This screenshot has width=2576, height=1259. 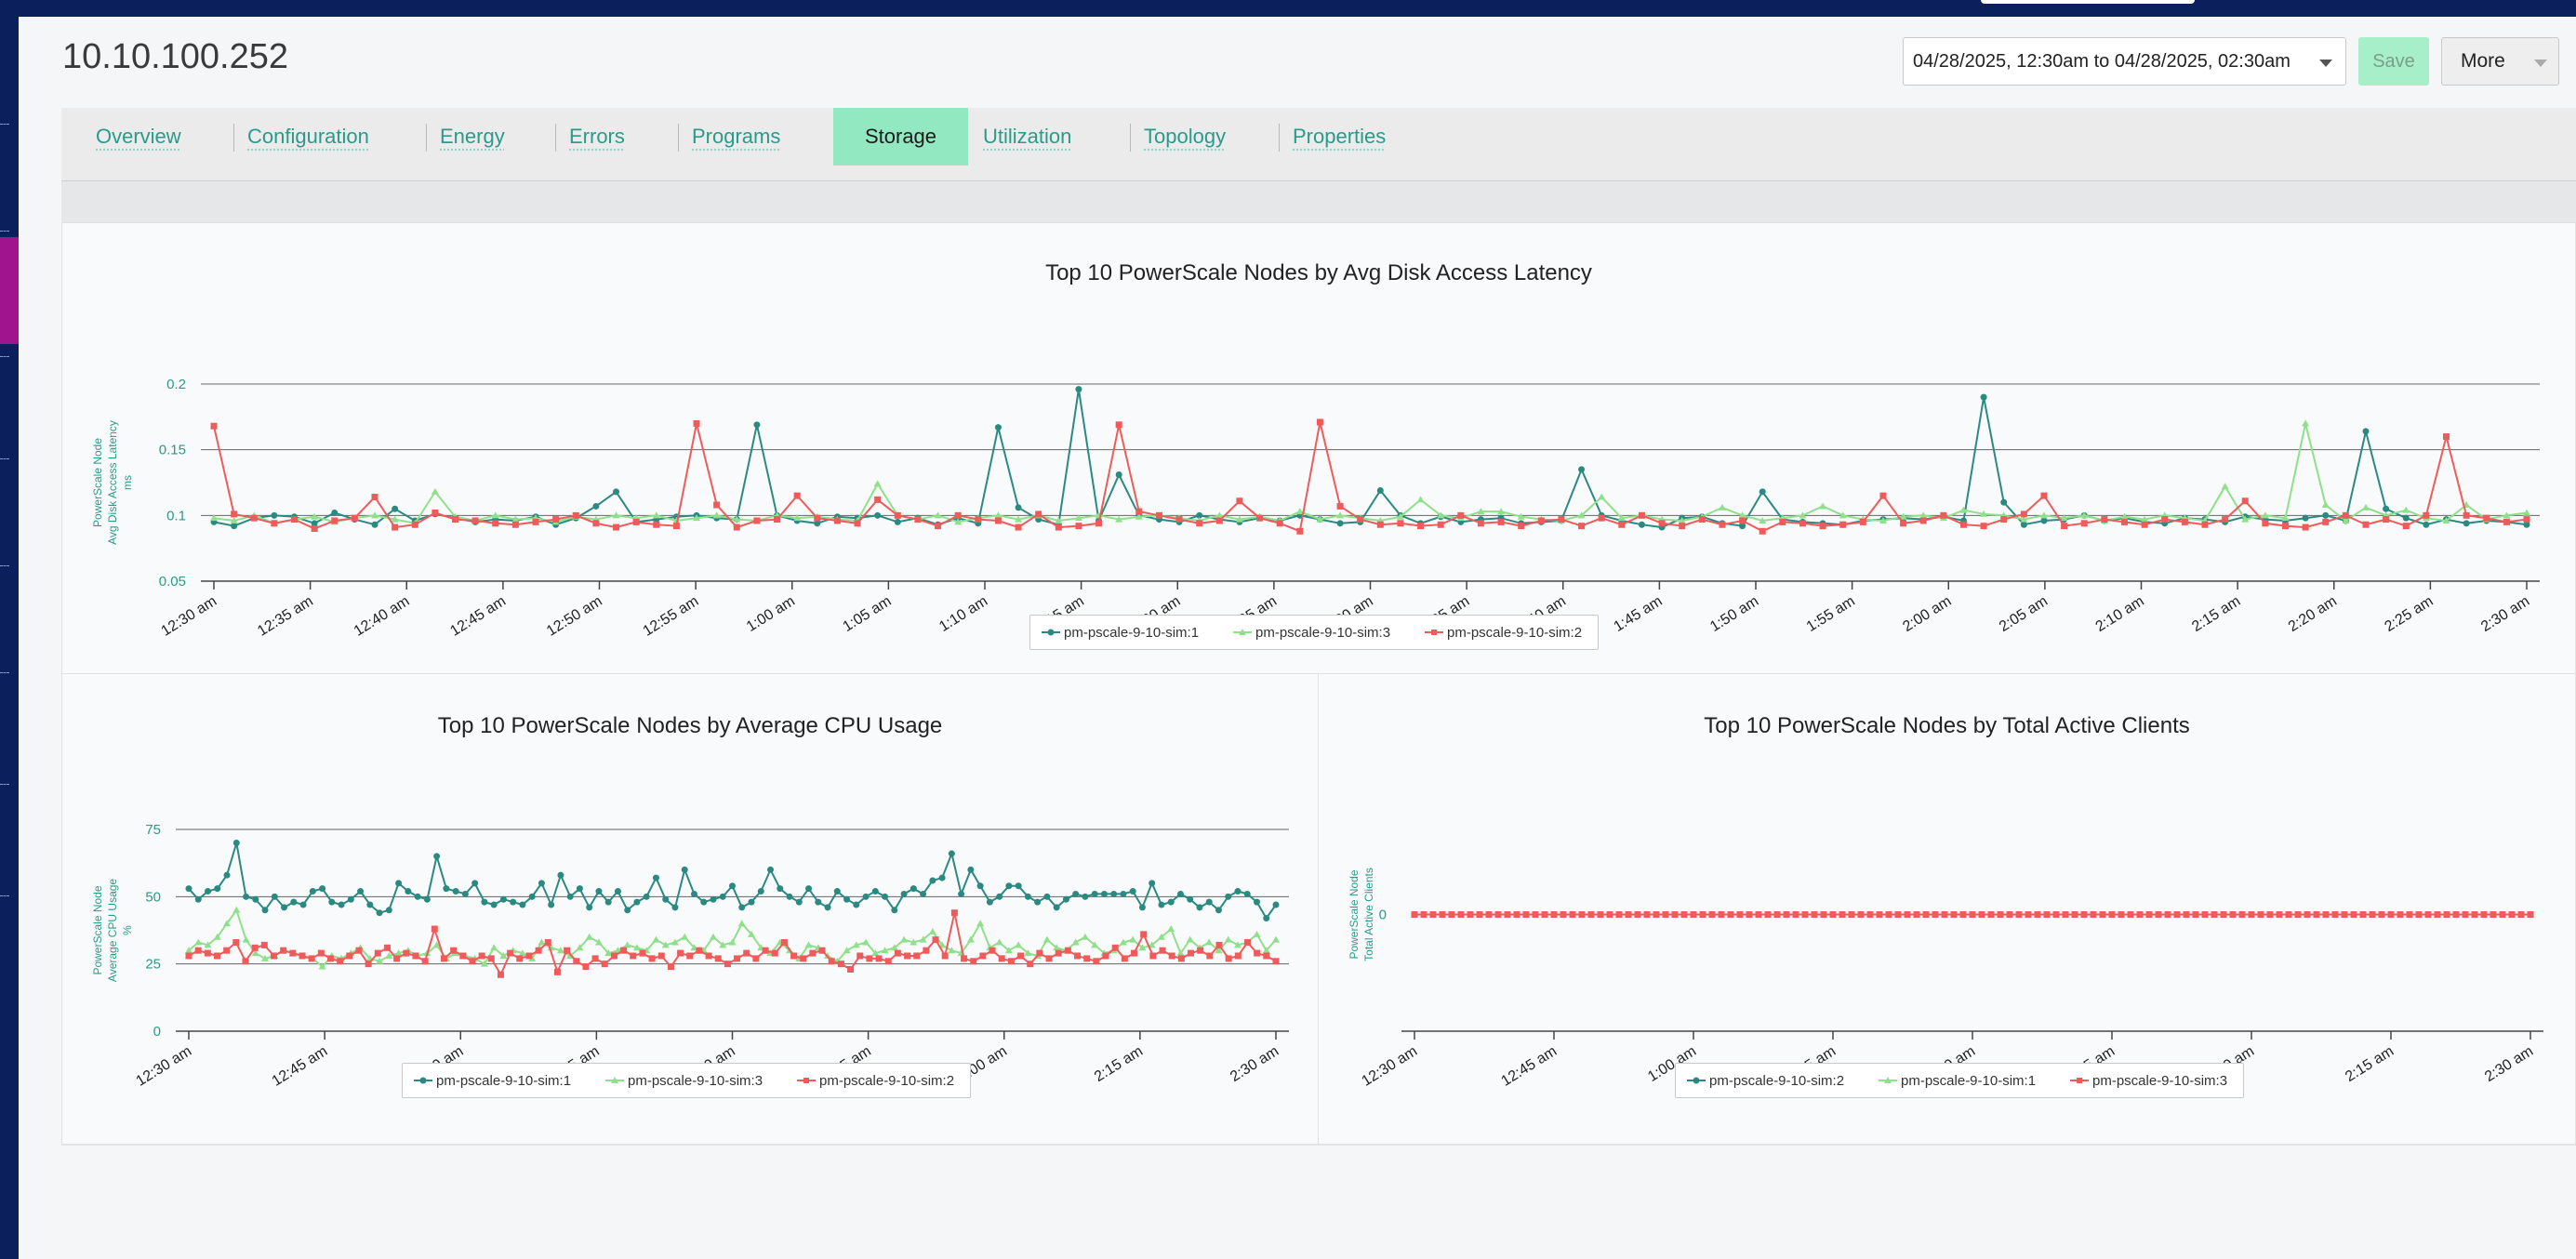 I want to click on more-button: More, so click(x=2500, y=61).